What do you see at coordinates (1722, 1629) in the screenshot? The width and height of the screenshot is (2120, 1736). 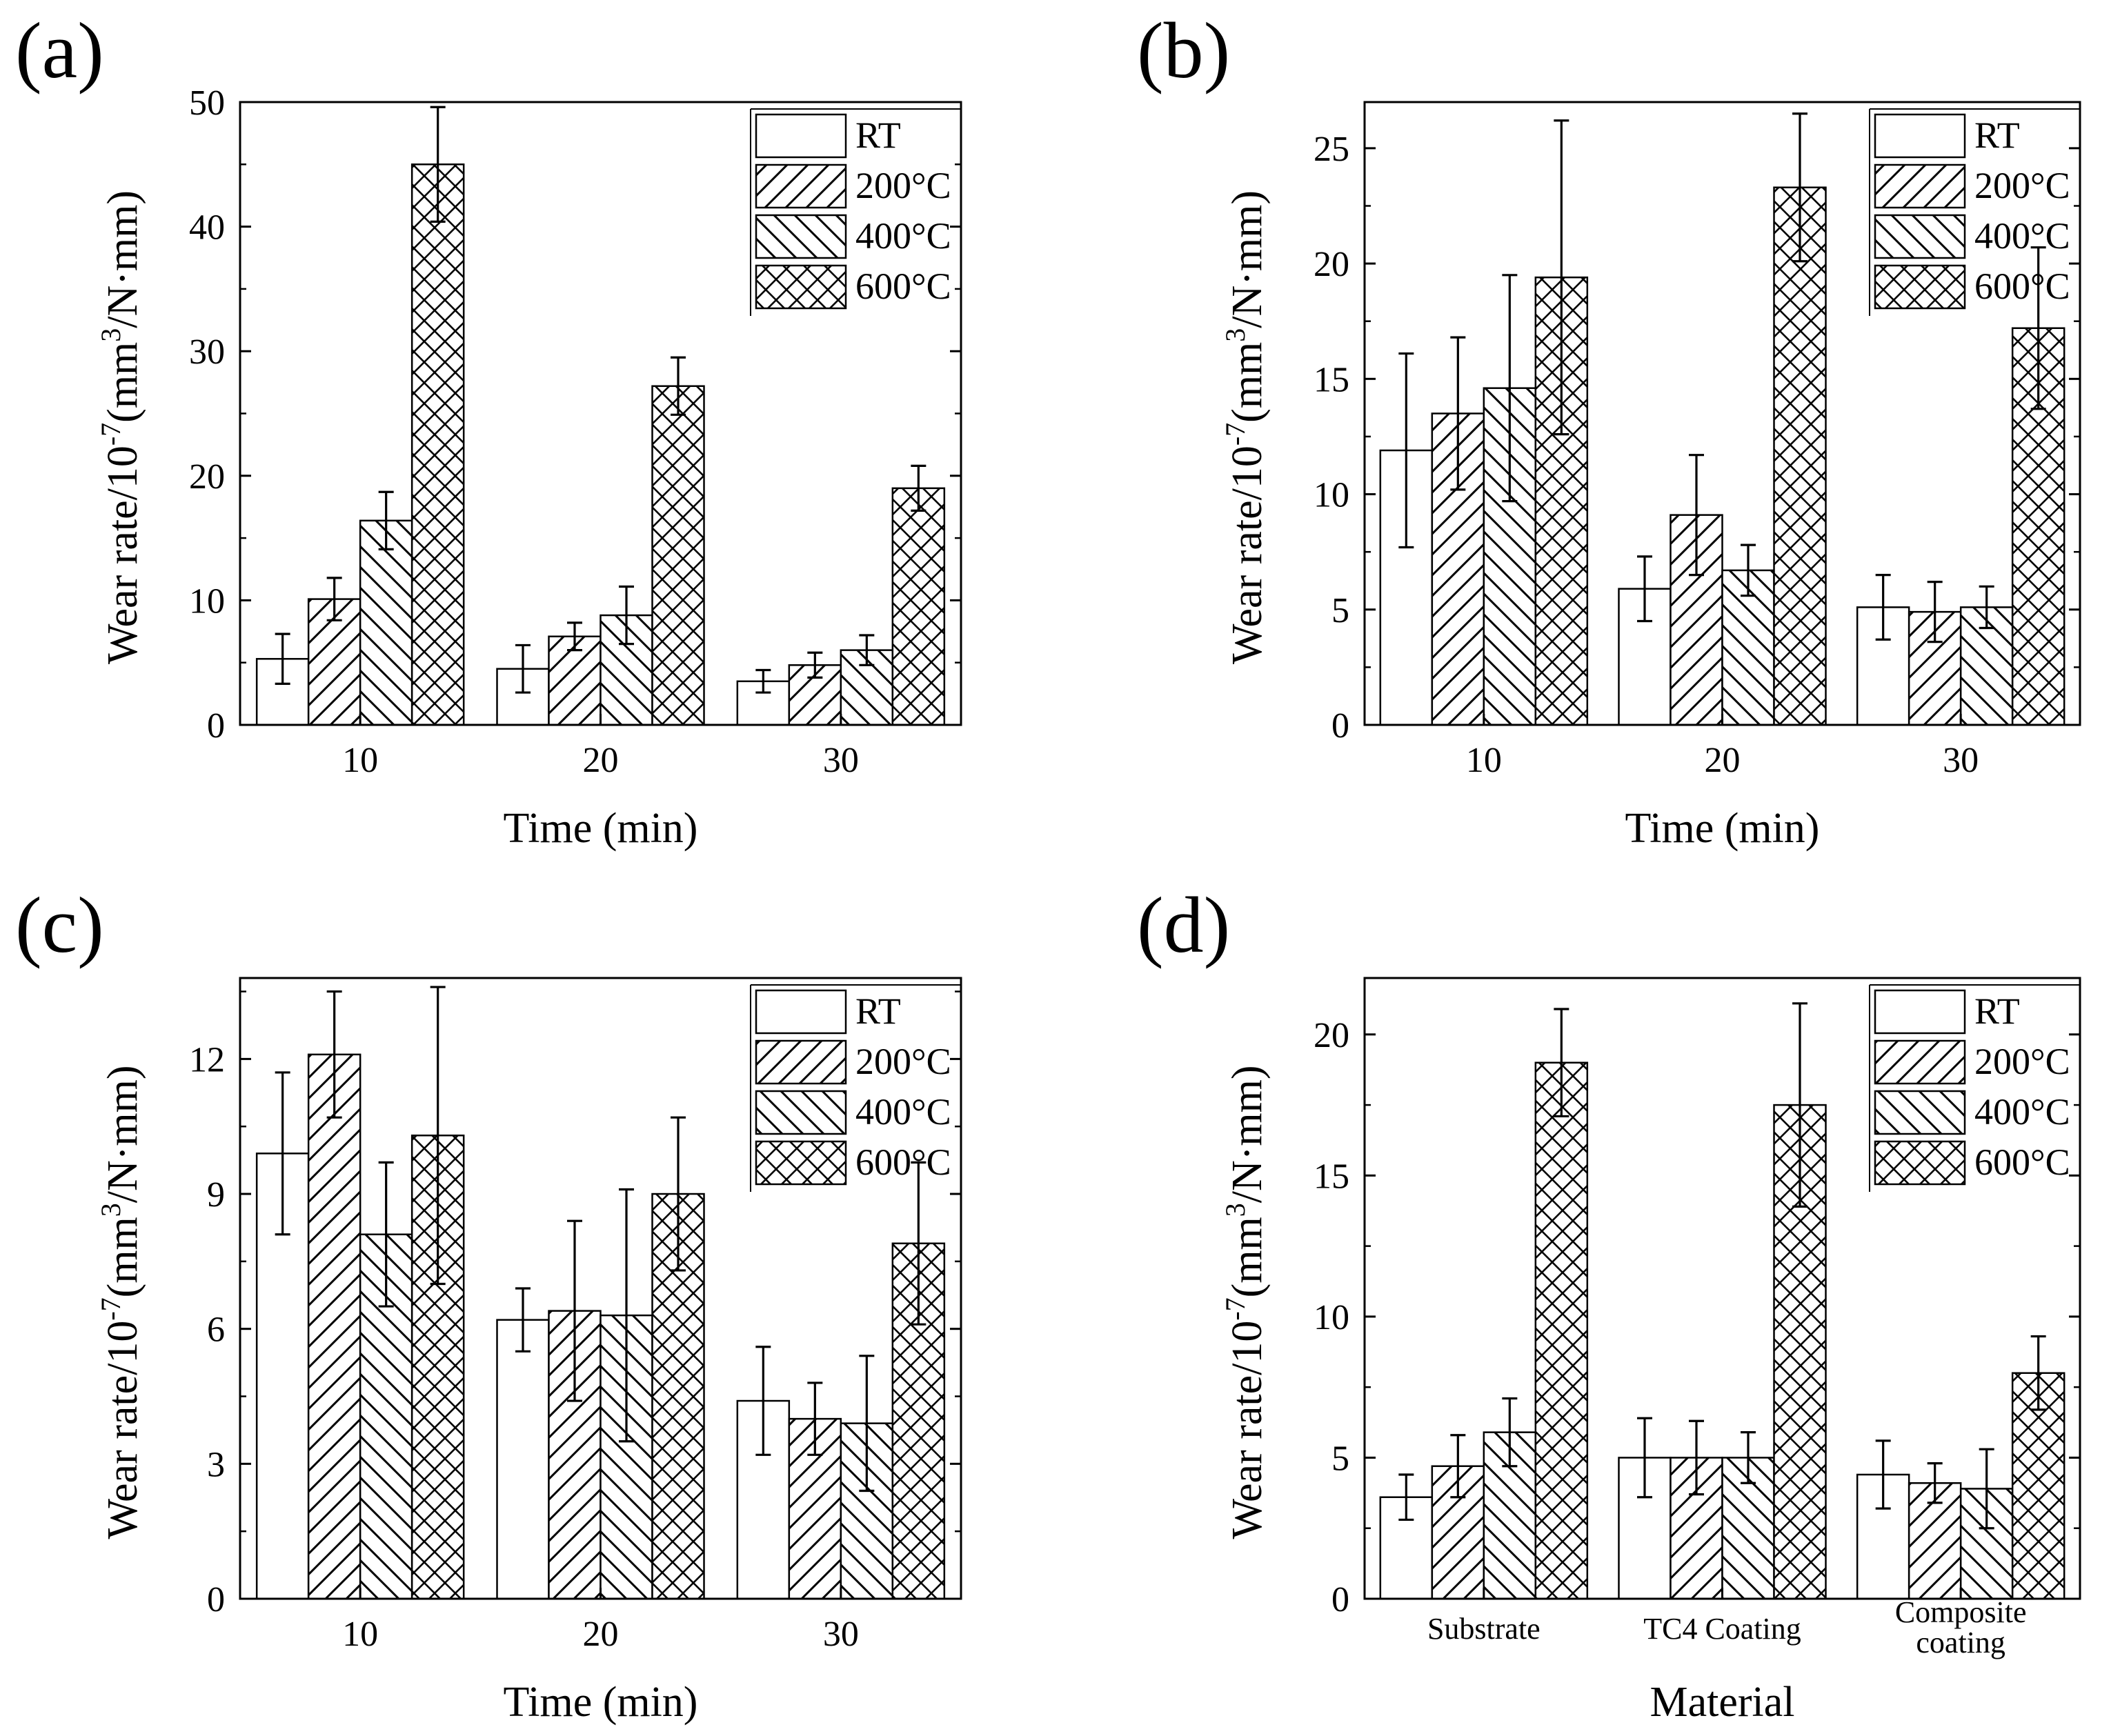 I see `x-tick-label: TC4 Coating` at bounding box center [1722, 1629].